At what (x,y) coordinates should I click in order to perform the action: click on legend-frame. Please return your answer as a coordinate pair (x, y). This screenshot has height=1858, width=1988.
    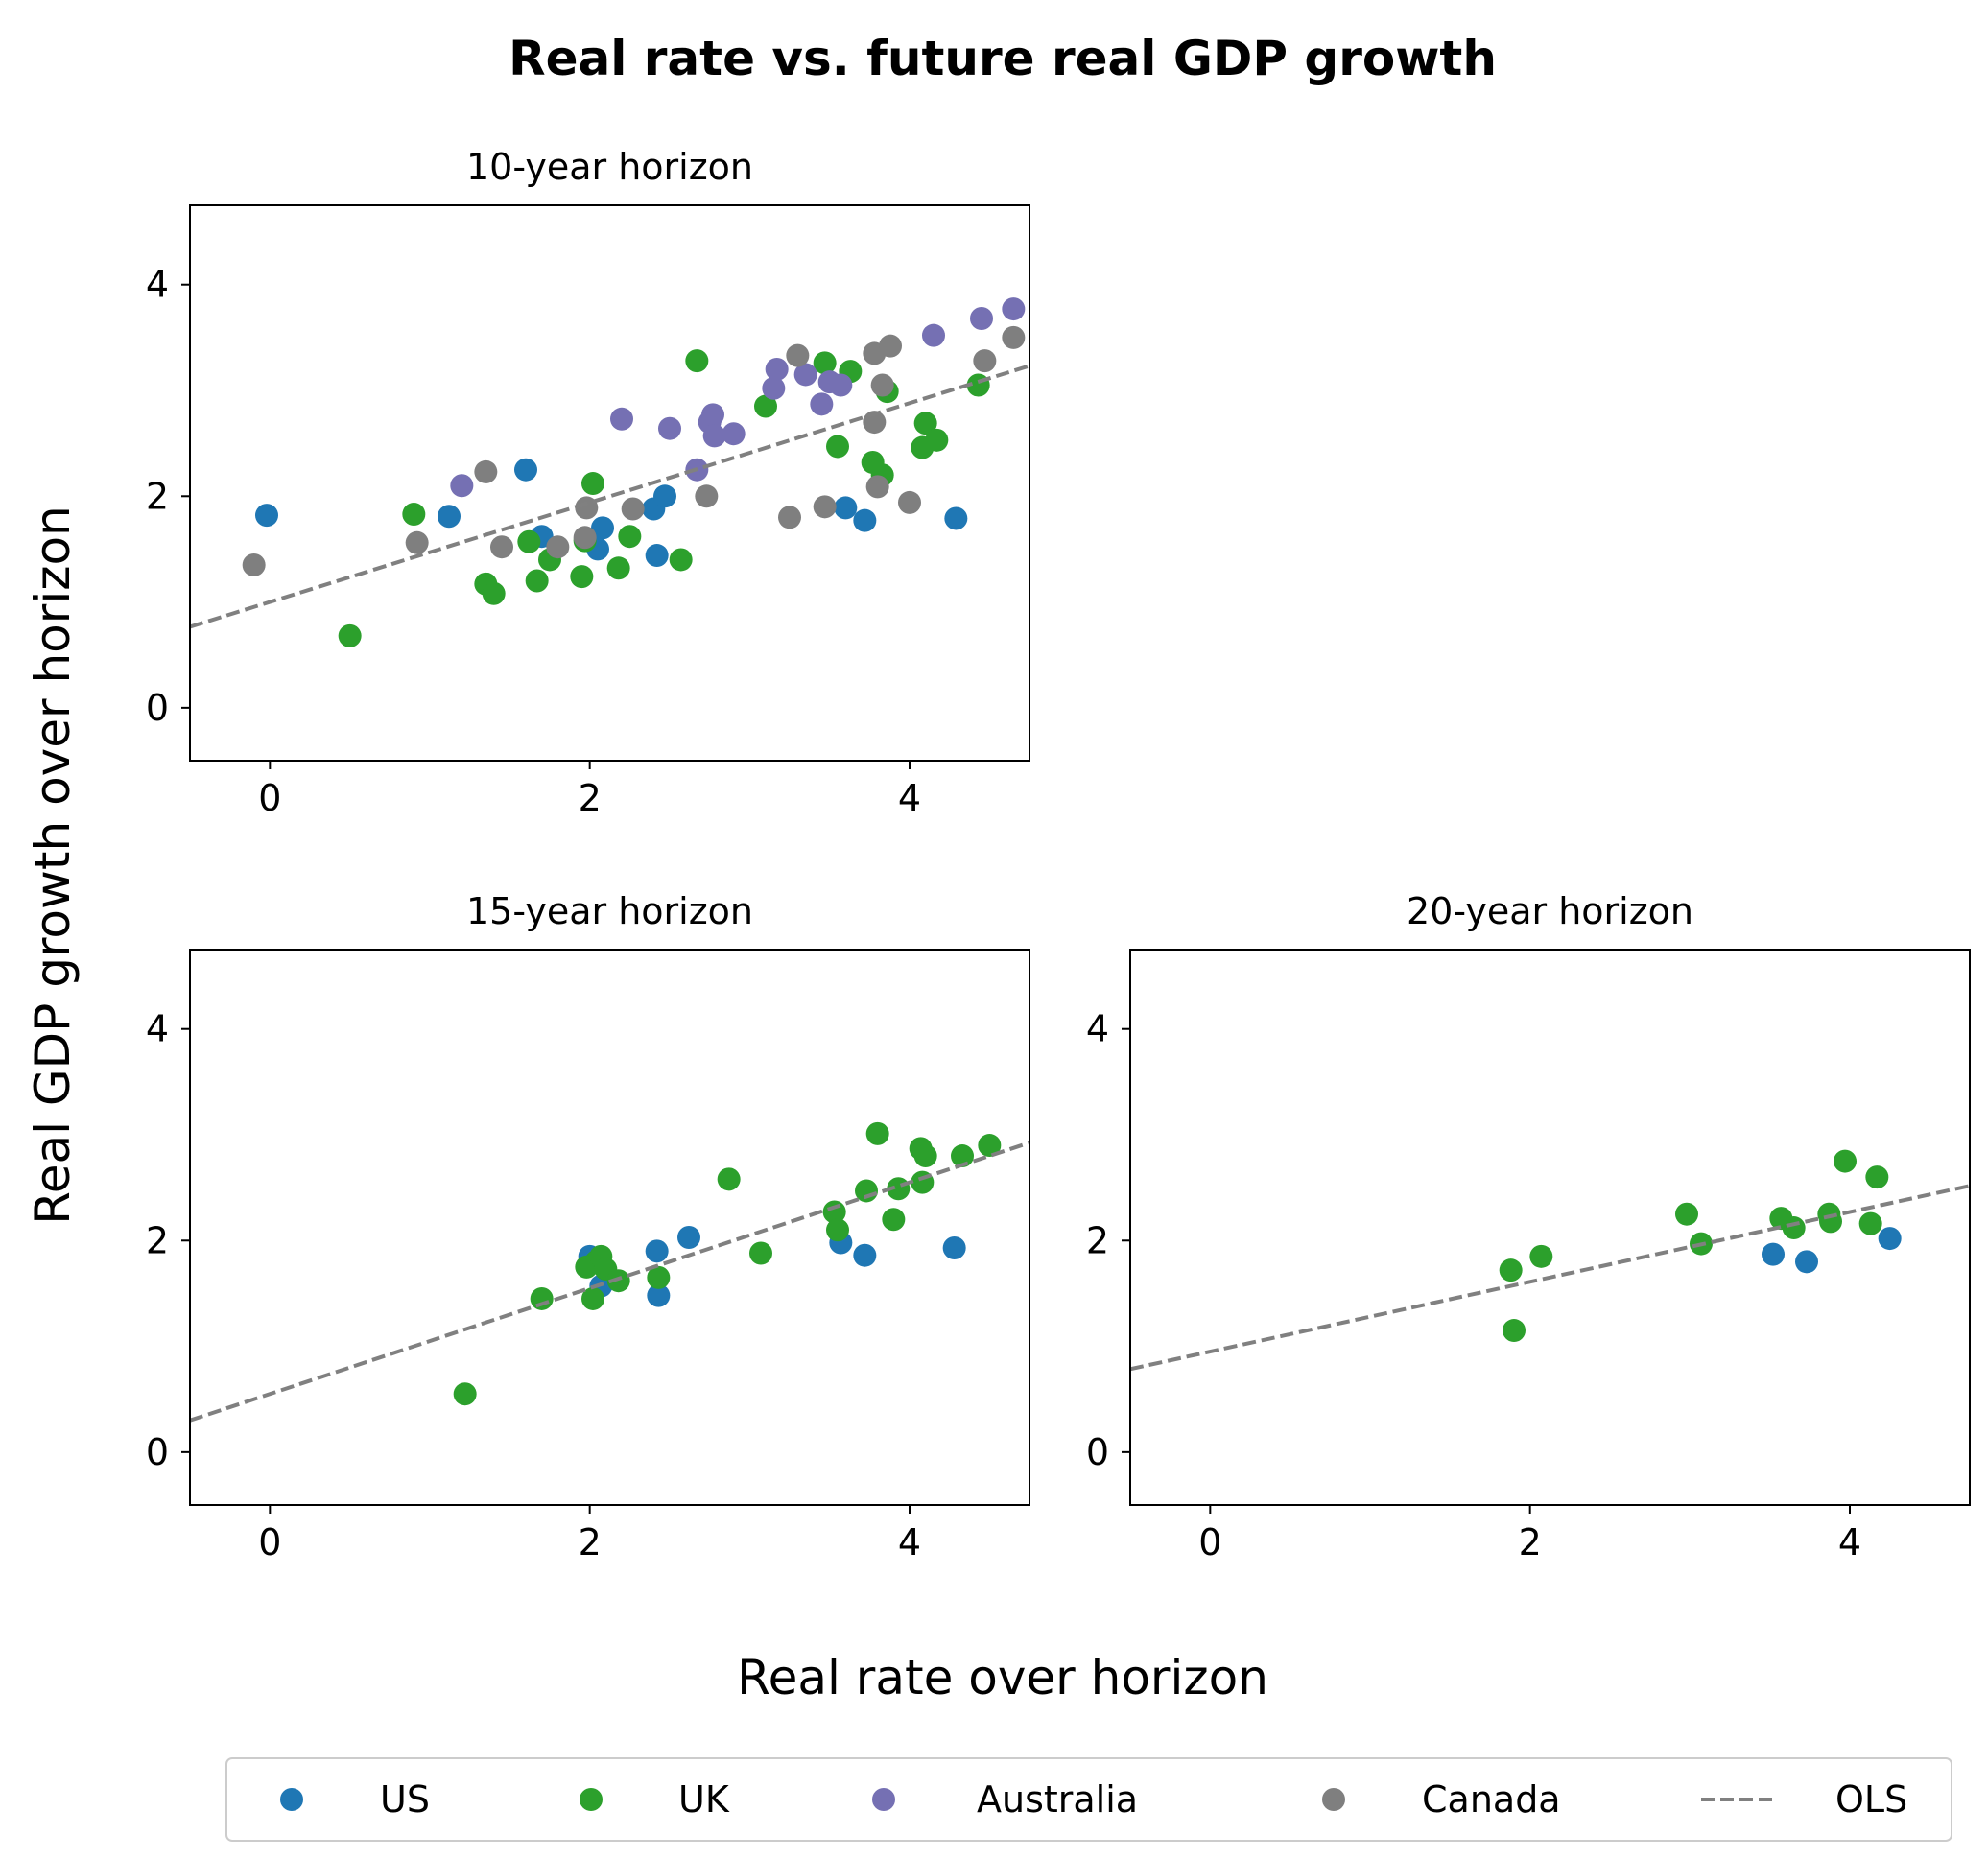
    Looking at the image, I should click on (1088, 1799).